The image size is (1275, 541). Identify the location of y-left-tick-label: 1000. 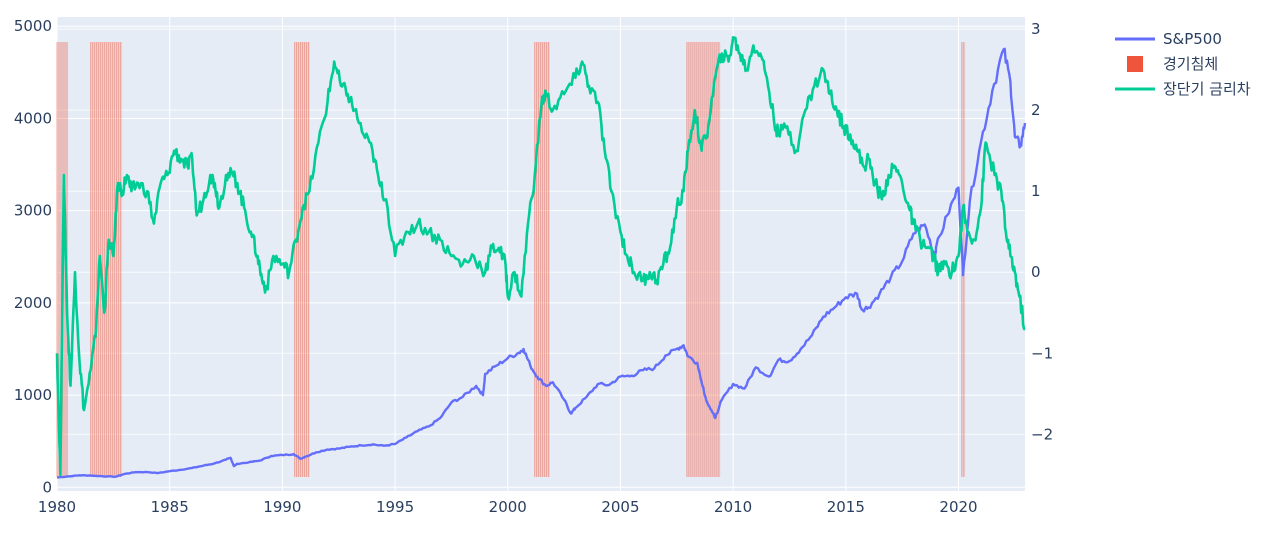
(33, 395).